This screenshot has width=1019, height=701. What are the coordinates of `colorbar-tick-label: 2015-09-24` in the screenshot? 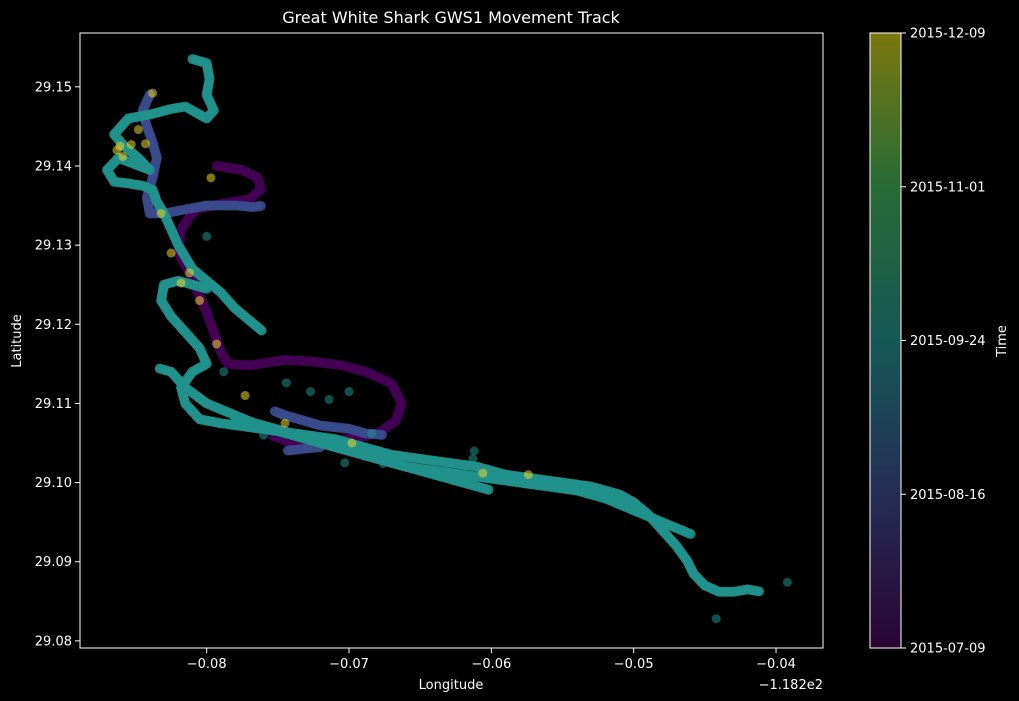 It's located at (948, 341).